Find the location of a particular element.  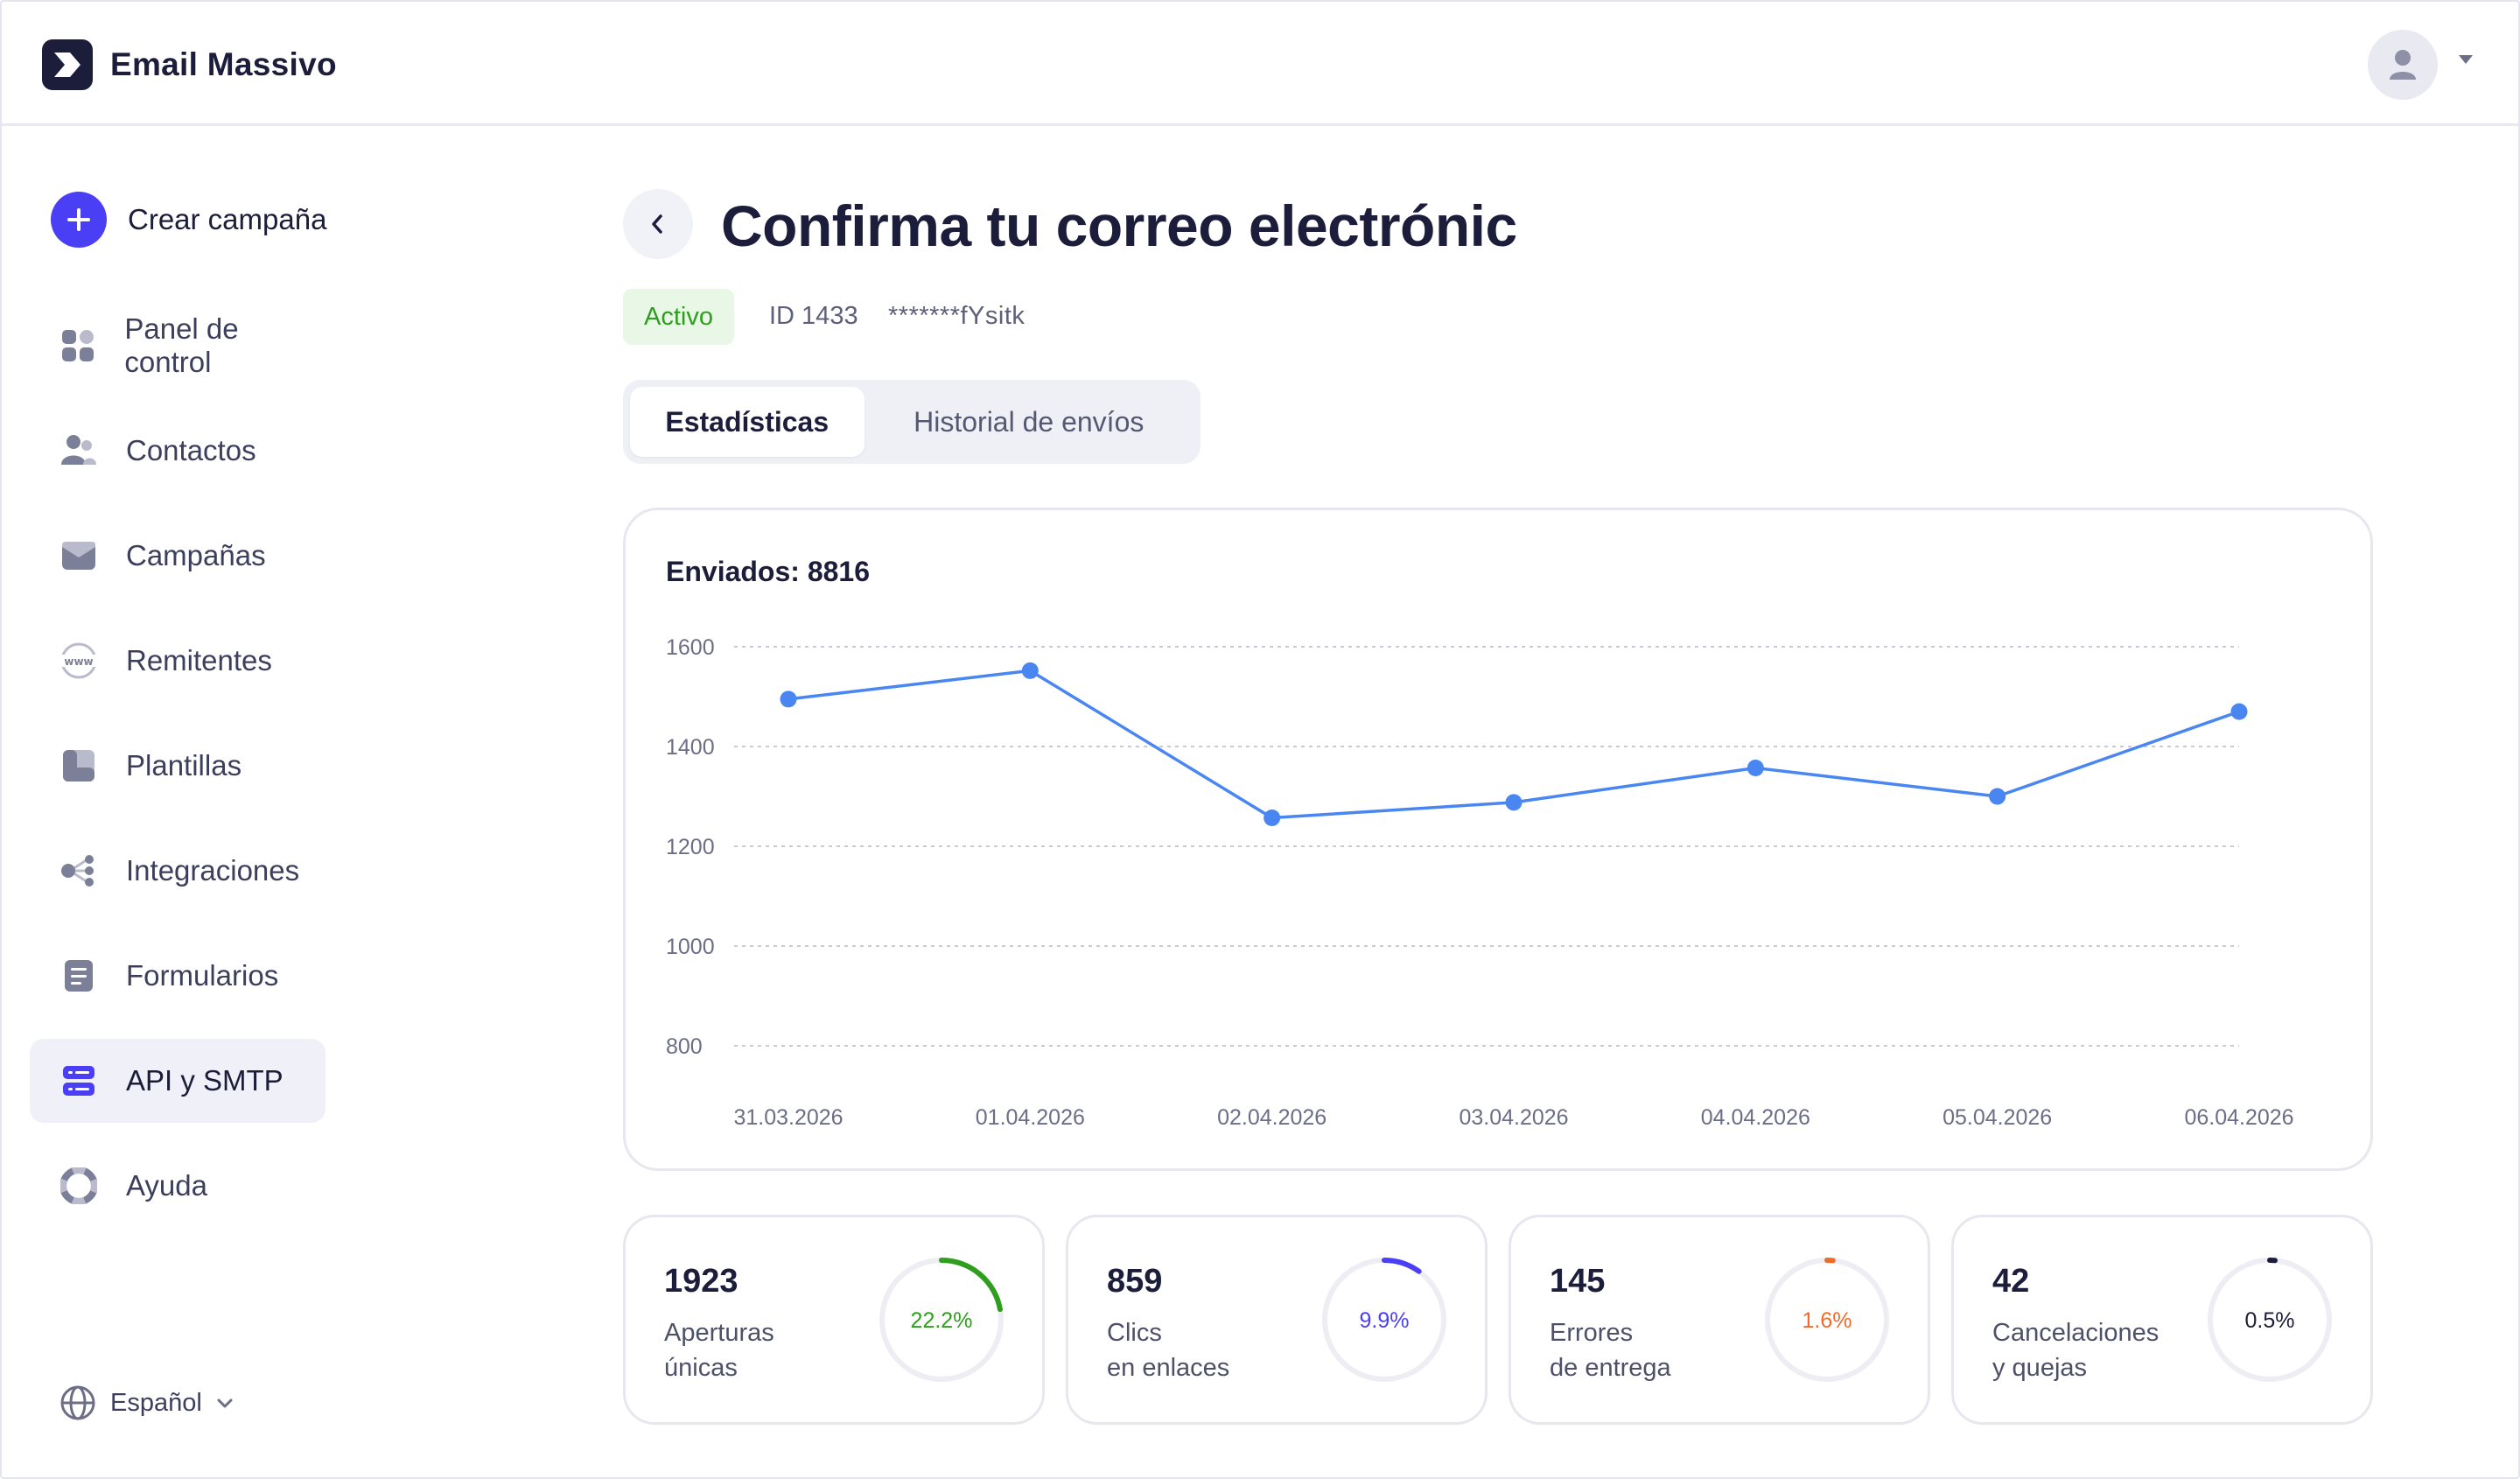

create-campaign-label: Crear campaña is located at coordinates (227, 219).